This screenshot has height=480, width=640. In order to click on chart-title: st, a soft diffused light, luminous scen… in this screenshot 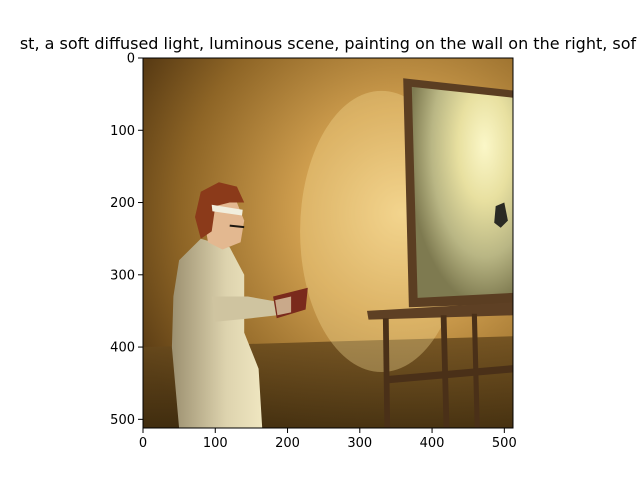, I will do `click(328, 43)`.